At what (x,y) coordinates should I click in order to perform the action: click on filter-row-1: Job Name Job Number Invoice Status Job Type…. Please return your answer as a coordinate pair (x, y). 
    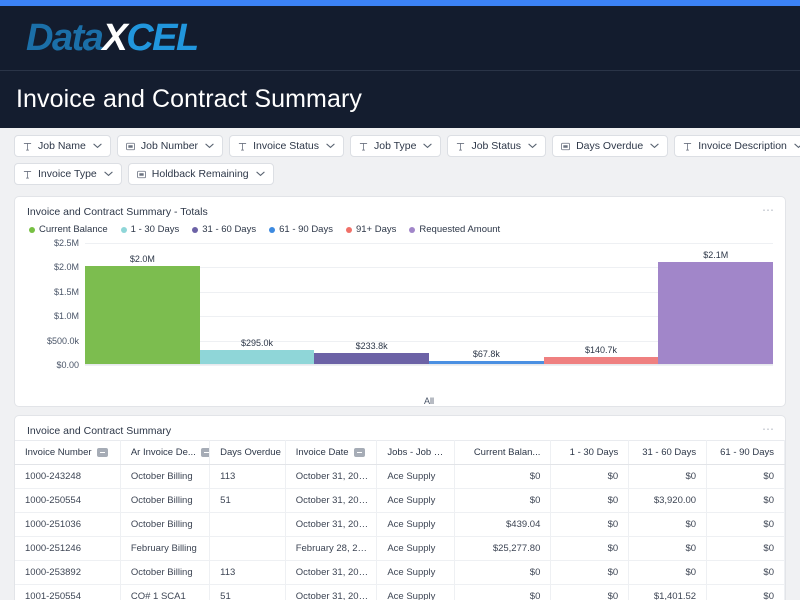
    Looking at the image, I should click on (407, 146).